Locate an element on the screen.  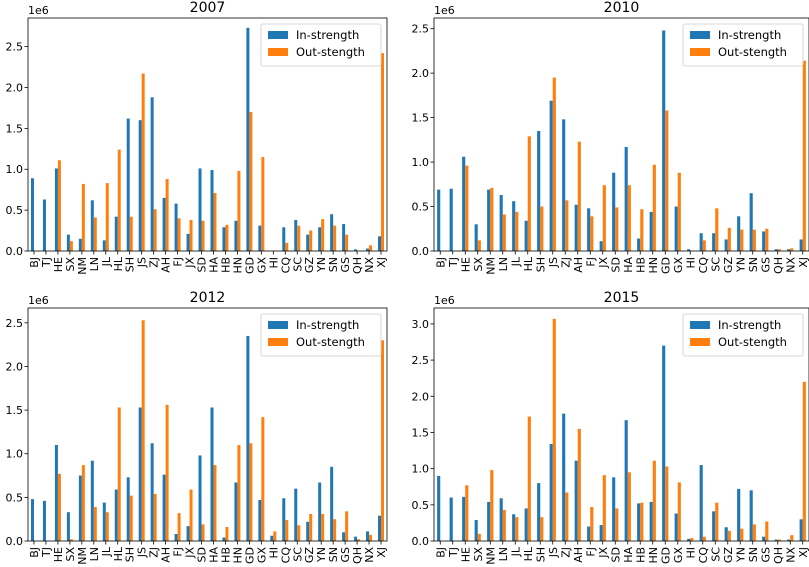
legend-swatch is located at coordinates (278, 52).